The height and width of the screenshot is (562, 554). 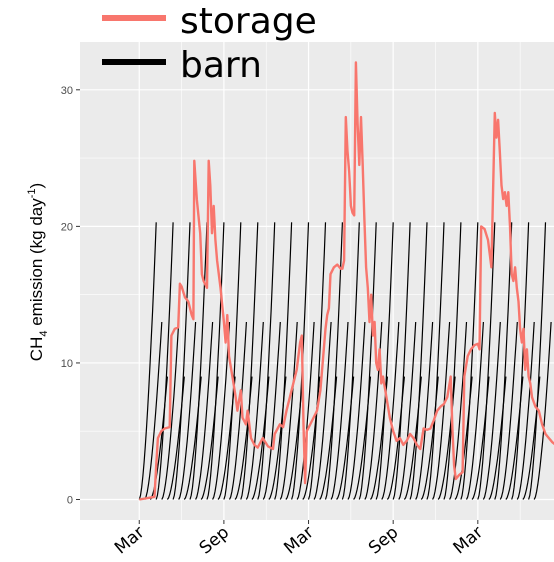 I want to click on y-axis: 0 10 20 30, so click(x=70, y=296).